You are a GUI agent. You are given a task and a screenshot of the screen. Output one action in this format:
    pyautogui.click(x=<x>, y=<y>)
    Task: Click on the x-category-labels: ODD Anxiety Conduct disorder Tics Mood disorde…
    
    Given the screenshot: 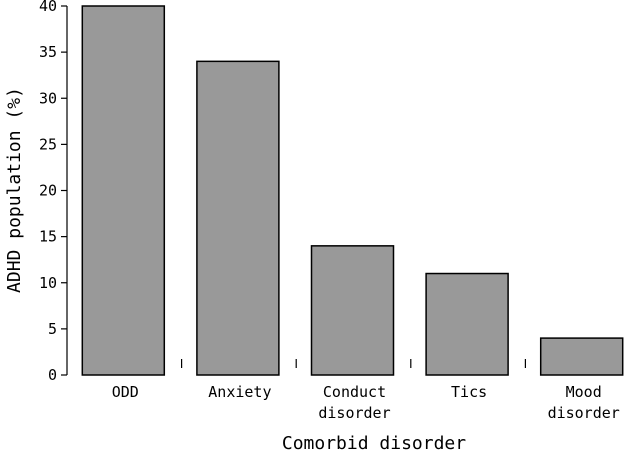 What is the action you would take?
    pyautogui.click(x=366, y=402)
    